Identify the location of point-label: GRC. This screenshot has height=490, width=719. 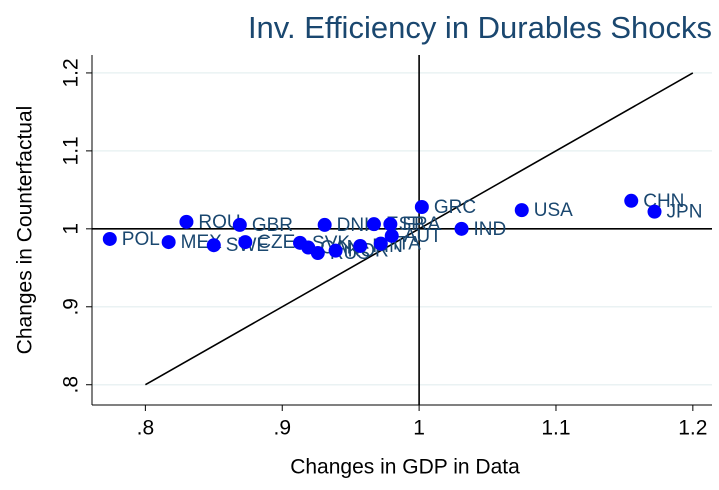
(455, 207).